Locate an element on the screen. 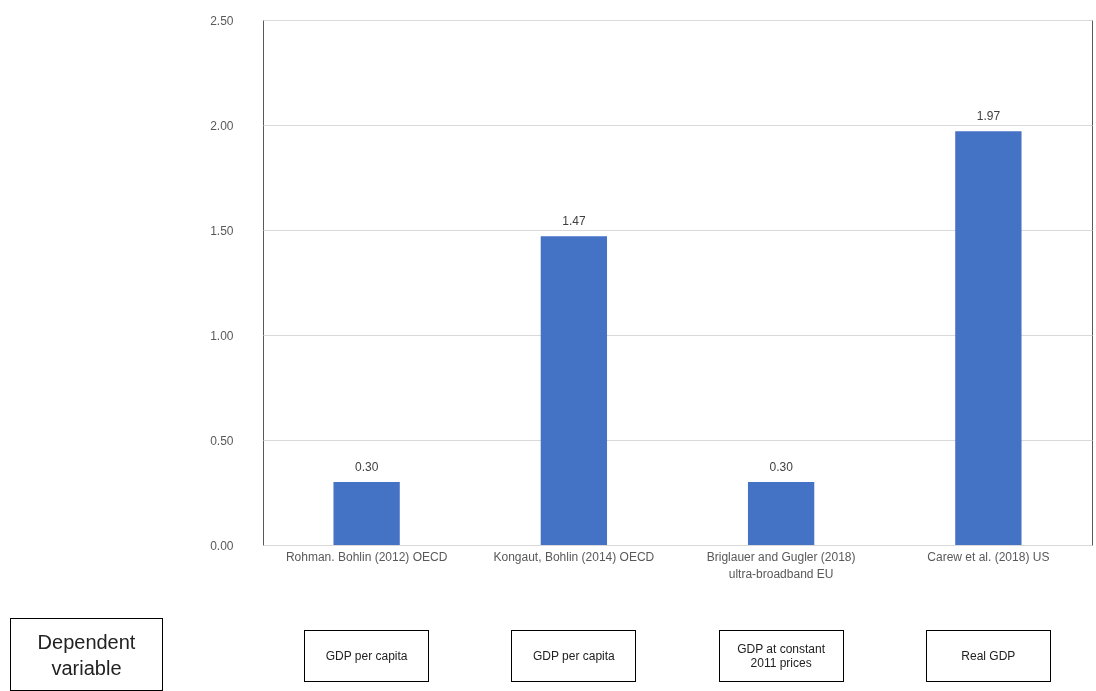  y-tick-label: 1.00 is located at coordinates (222, 335).